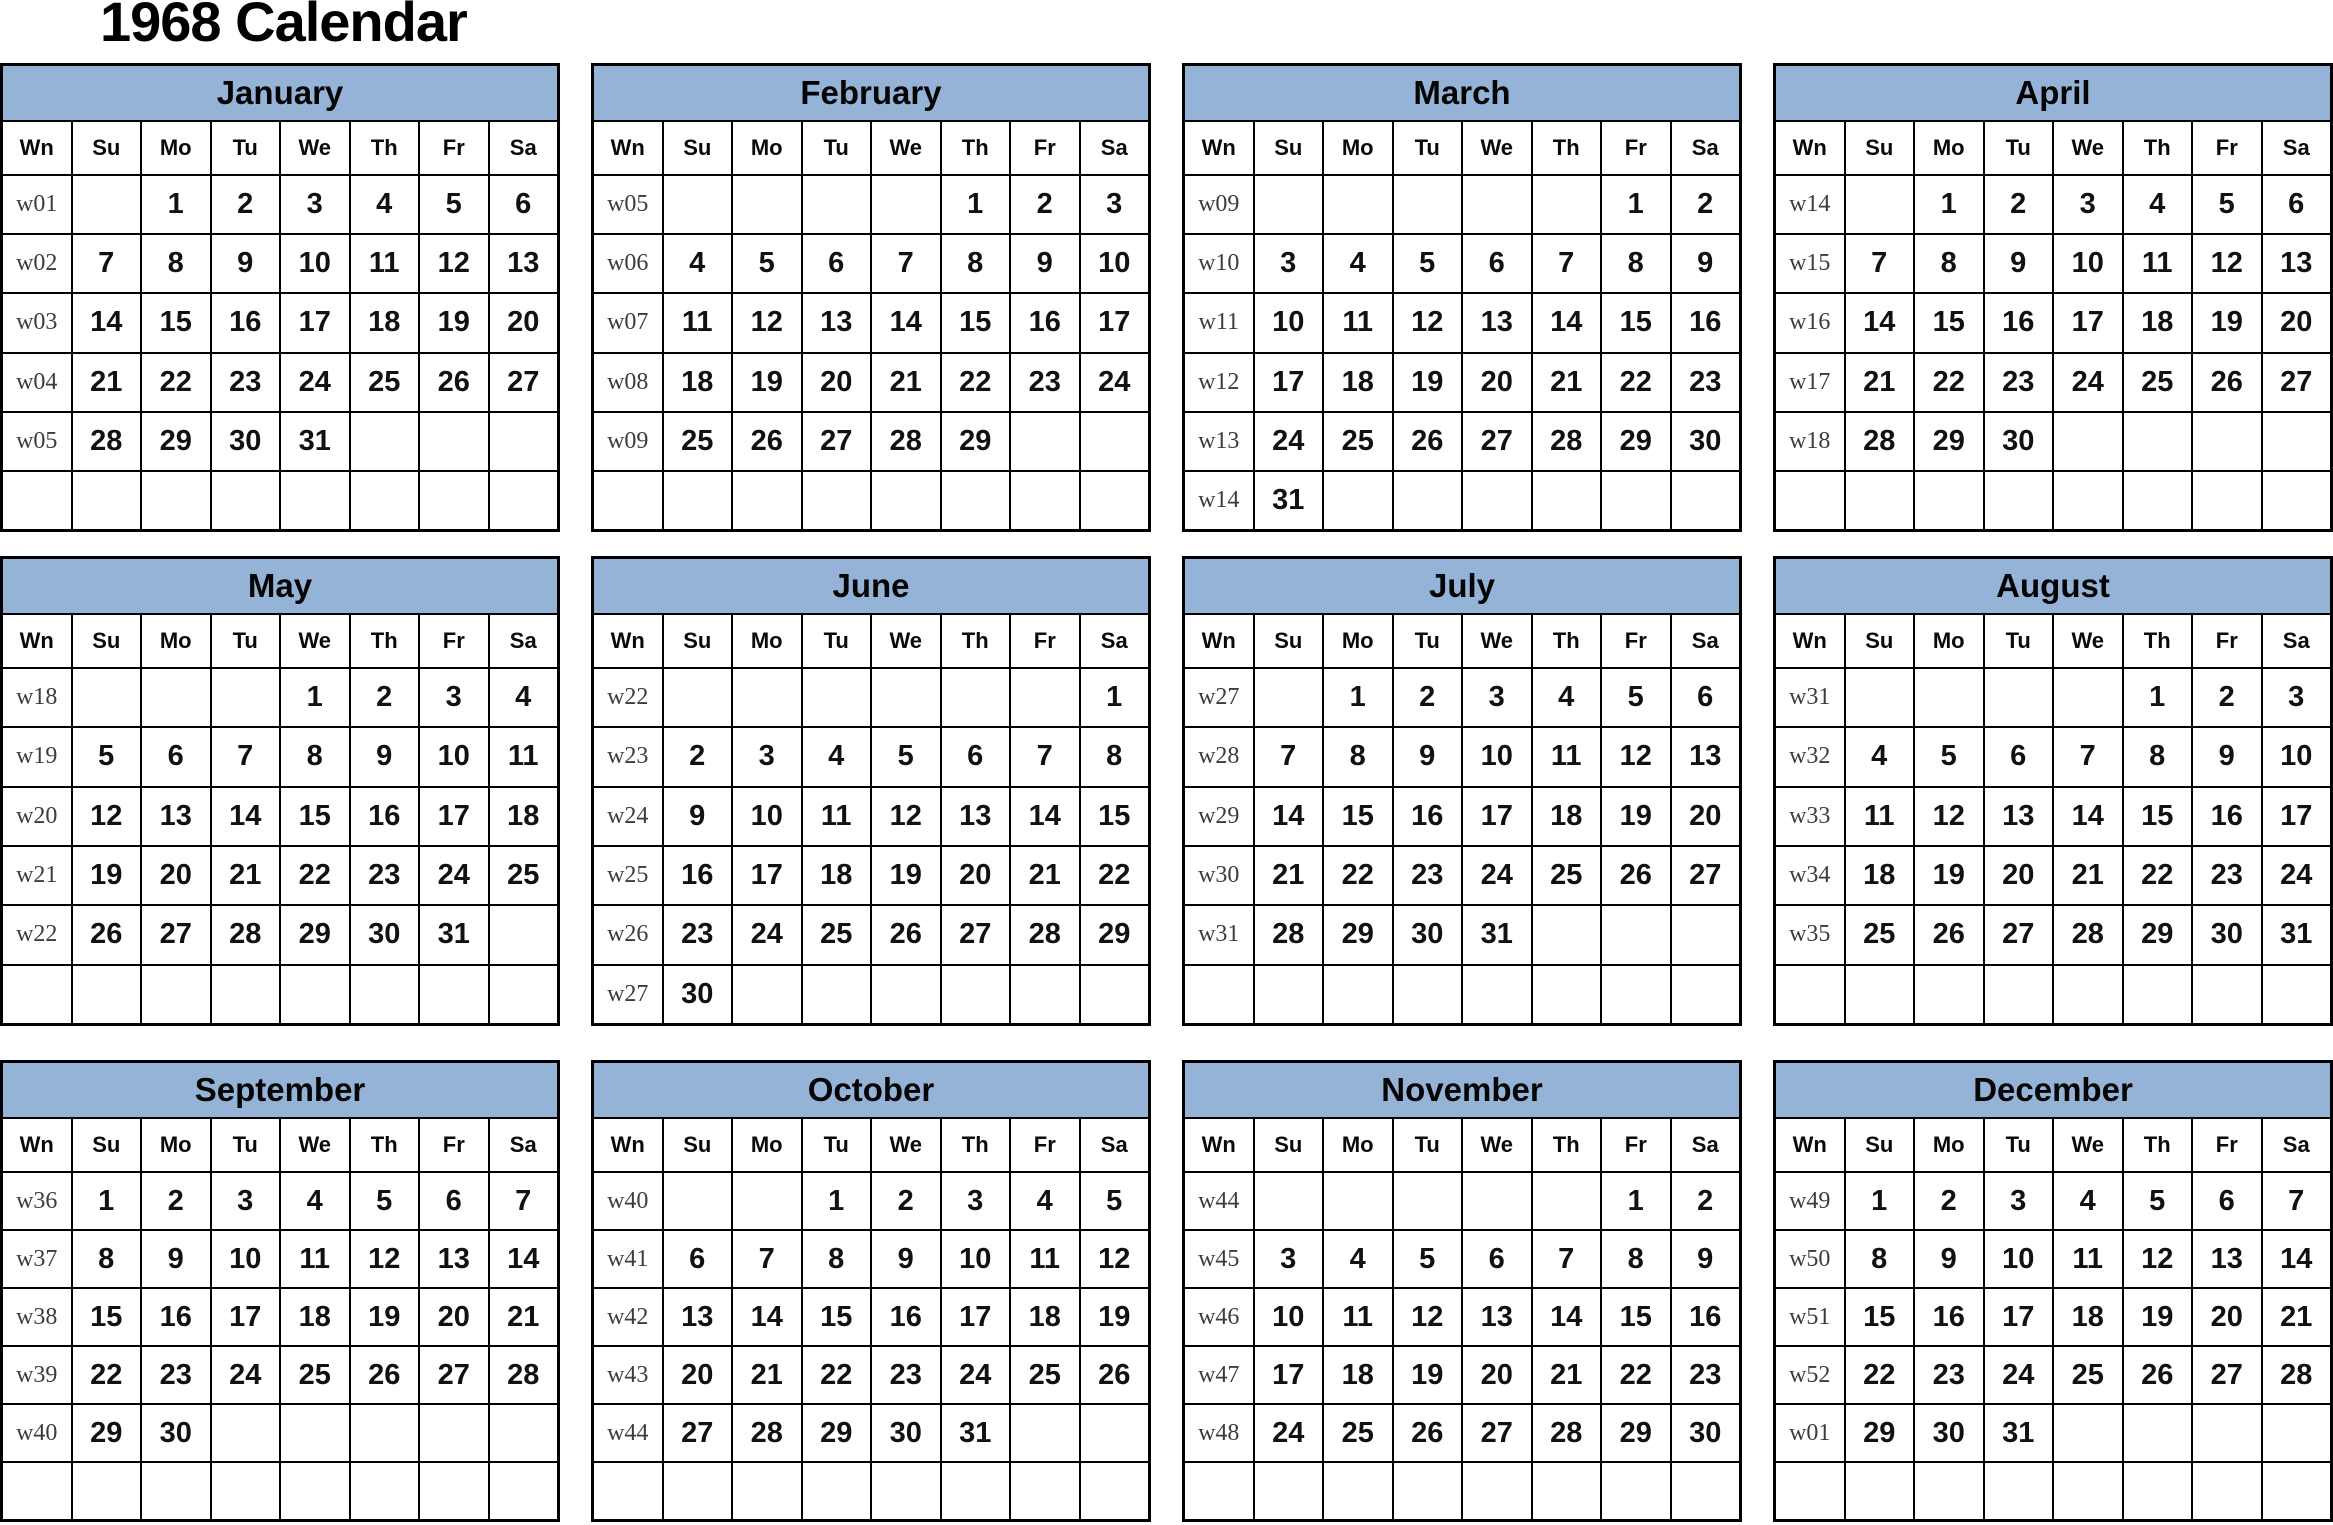  I want to click on day-cell: 16, so click(176, 1317).